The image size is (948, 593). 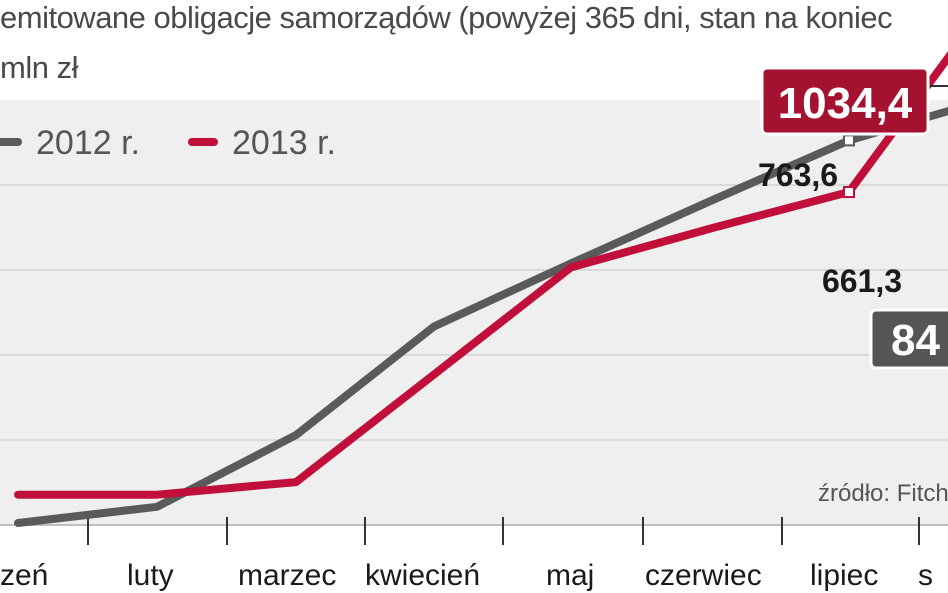 What do you see at coordinates (845, 103) in the screenshot?
I see `value-badge-2013-text: 1034,4` at bounding box center [845, 103].